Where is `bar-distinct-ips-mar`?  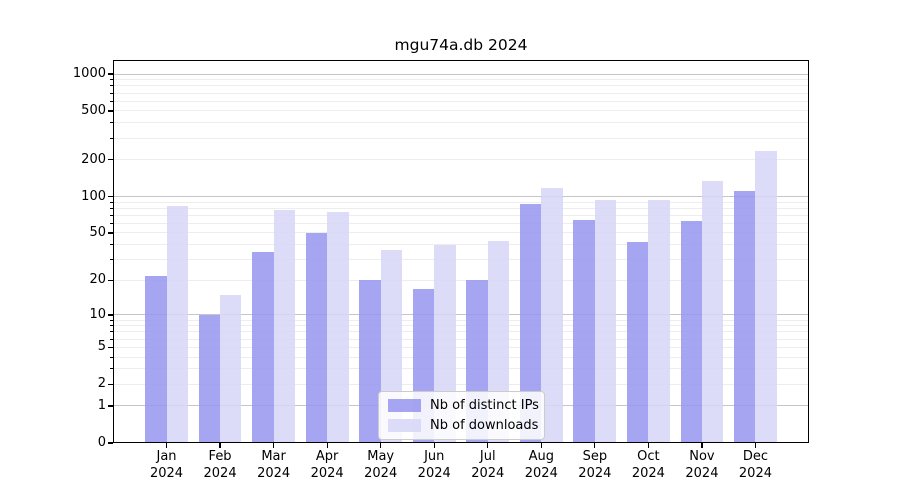
bar-distinct-ips-mar is located at coordinates (263, 347).